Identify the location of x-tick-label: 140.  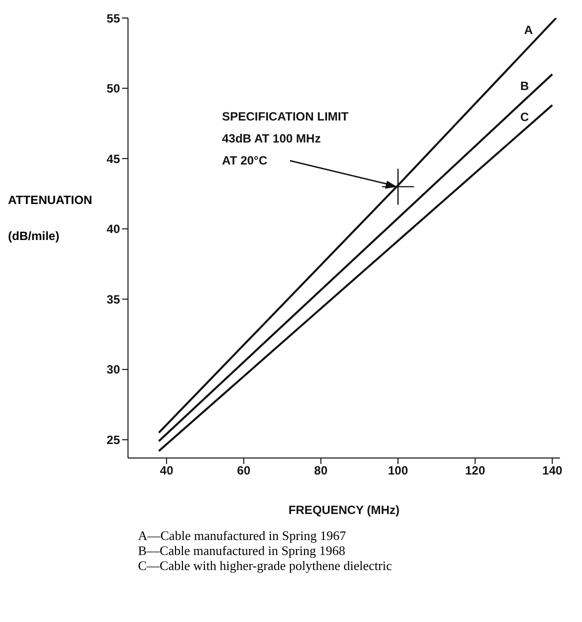
(552, 471).